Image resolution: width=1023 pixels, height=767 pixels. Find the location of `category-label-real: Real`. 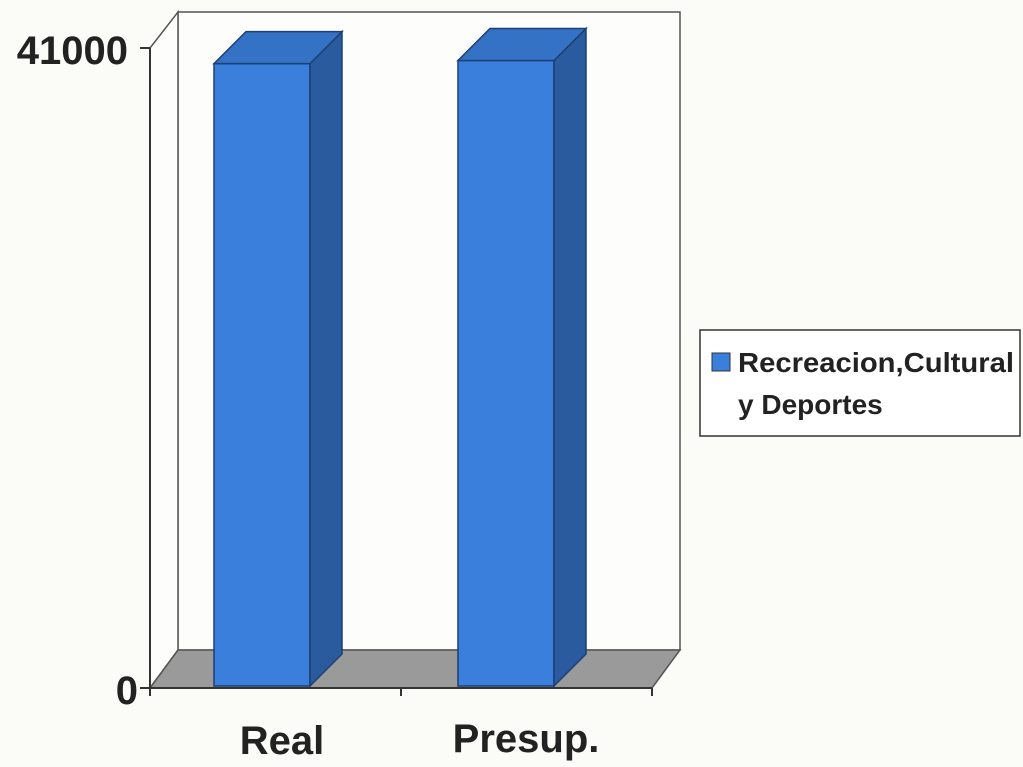

category-label-real: Real is located at coordinates (282, 740).